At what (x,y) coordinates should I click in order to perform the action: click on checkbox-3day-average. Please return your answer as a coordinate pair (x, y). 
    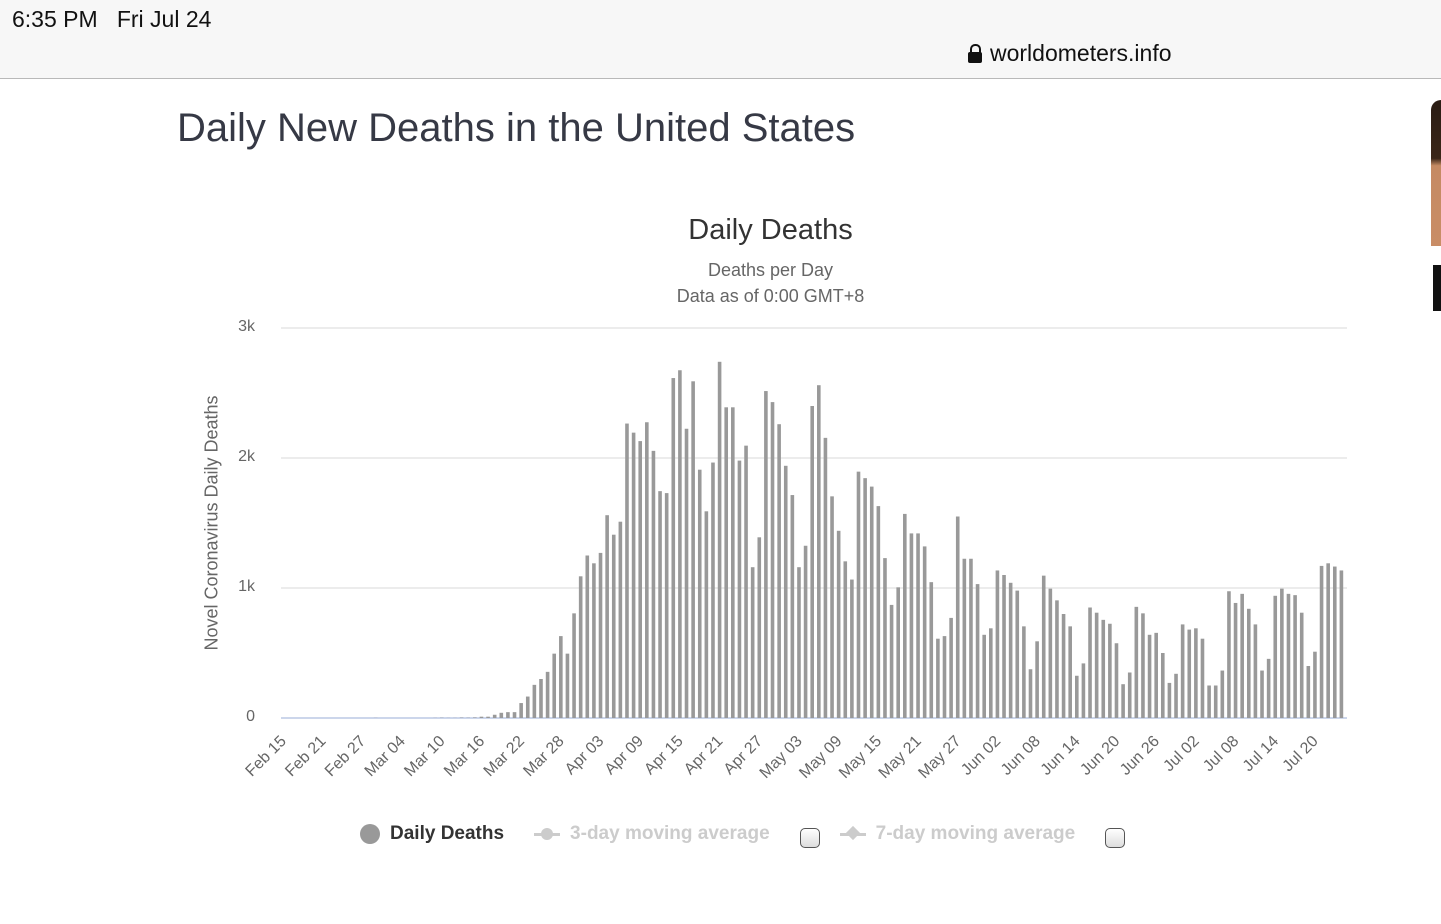
    Looking at the image, I should click on (809, 838).